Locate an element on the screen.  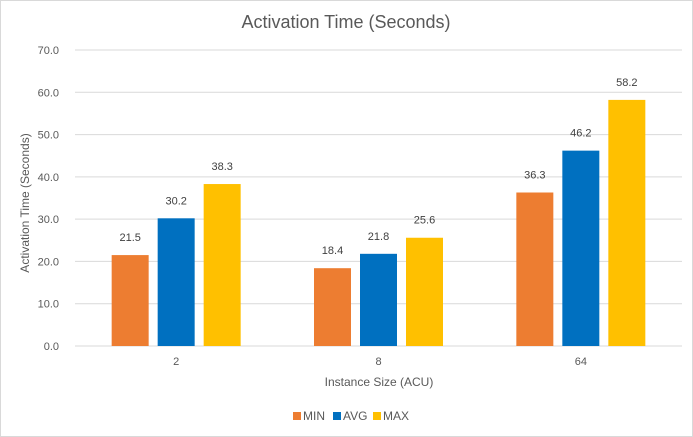
y-tick-label: 20.0 is located at coordinates (48, 262).